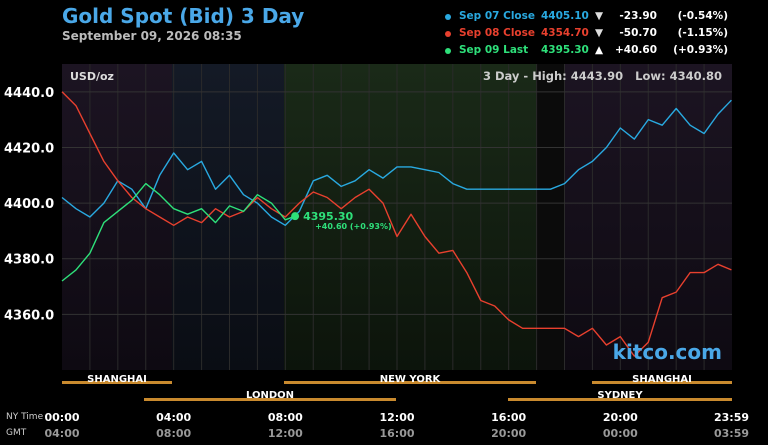 The image size is (768, 445). I want to click on legend-value-sep09: 4395.30, so click(565, 50).